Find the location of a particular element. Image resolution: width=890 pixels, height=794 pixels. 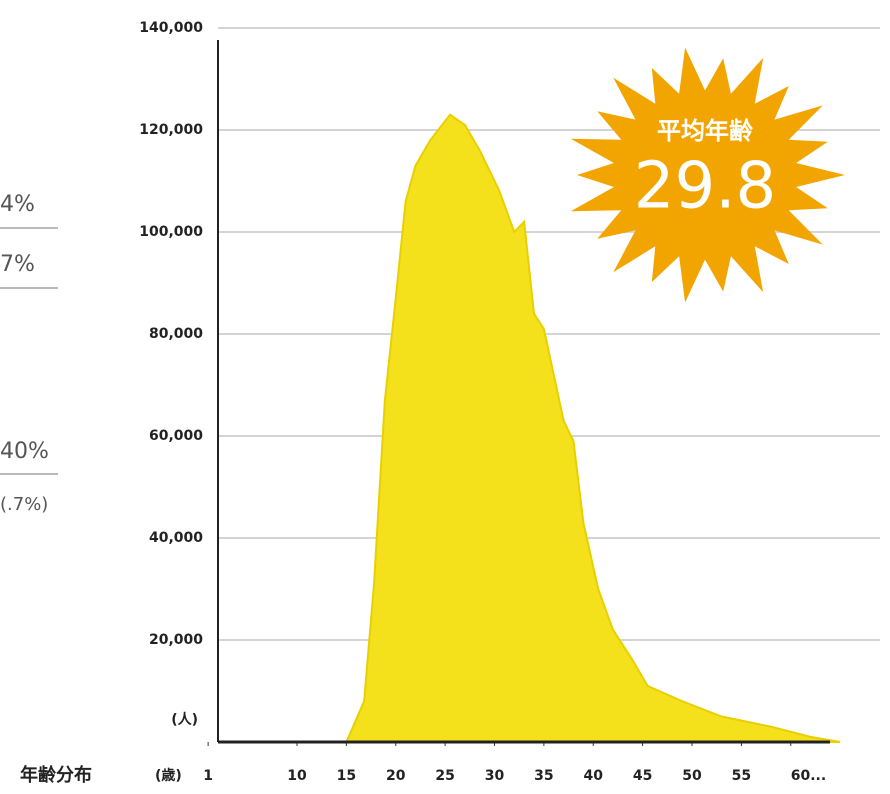

y-tick-label: 120,000 is located at coordinates (171, 130).